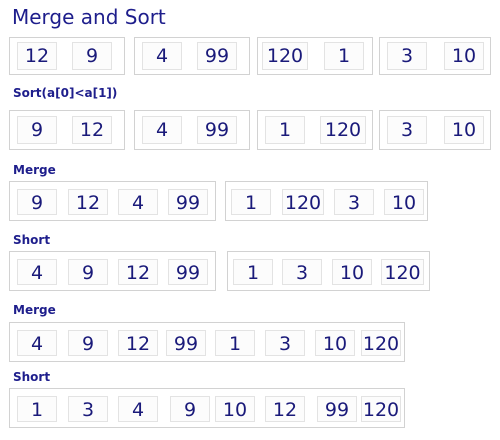 This screenshot has width=500, height=440. What do you see at coordinates (112, 271) in the screenshot?
I see `array-group: 4 9 12 99` at bounding box center [112, 271].